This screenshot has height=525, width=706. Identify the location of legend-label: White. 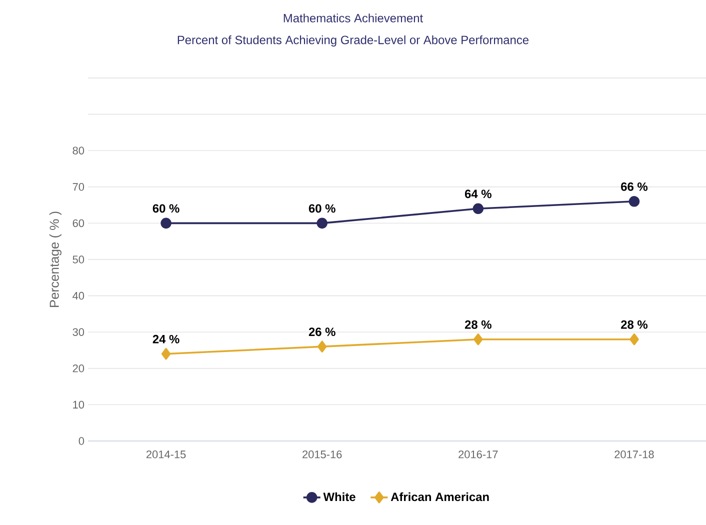
(339, 497).